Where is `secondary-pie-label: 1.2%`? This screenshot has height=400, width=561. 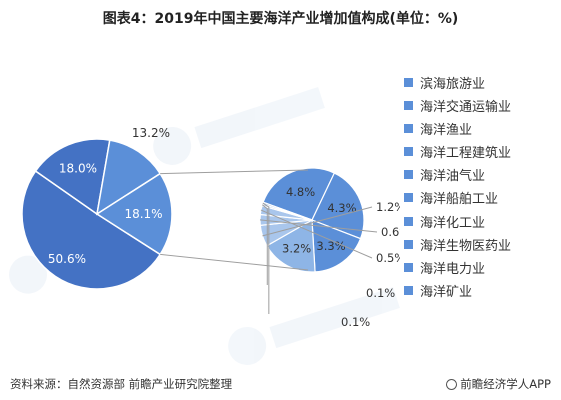 secondary-pie-label: 1.2% is located at coordinates (388, 207).